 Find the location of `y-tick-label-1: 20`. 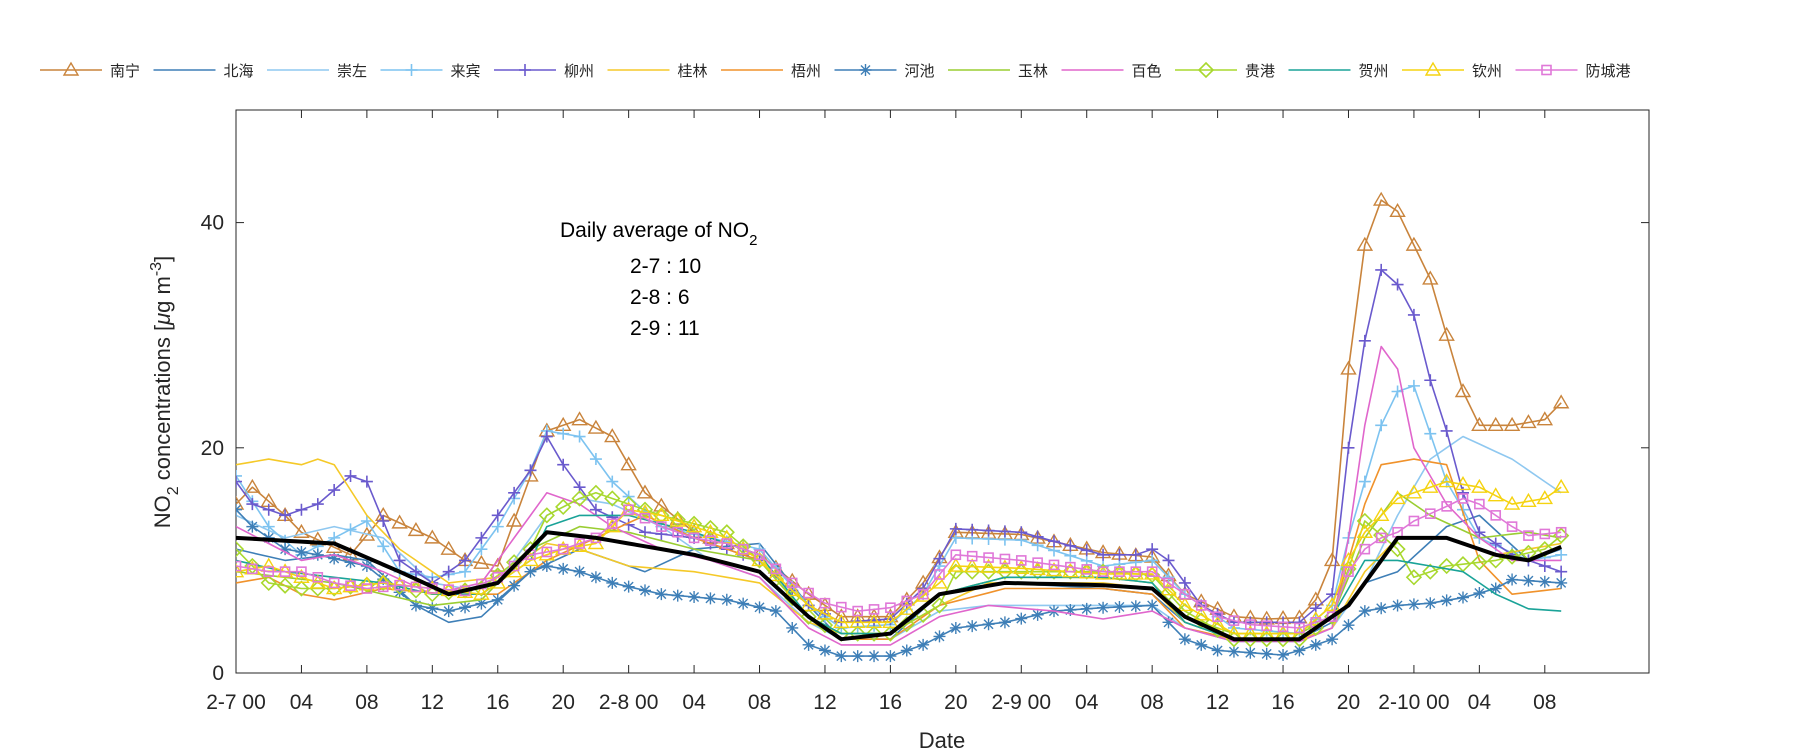

y-tick-label-1: 20 is located at coordinates (212, 448).